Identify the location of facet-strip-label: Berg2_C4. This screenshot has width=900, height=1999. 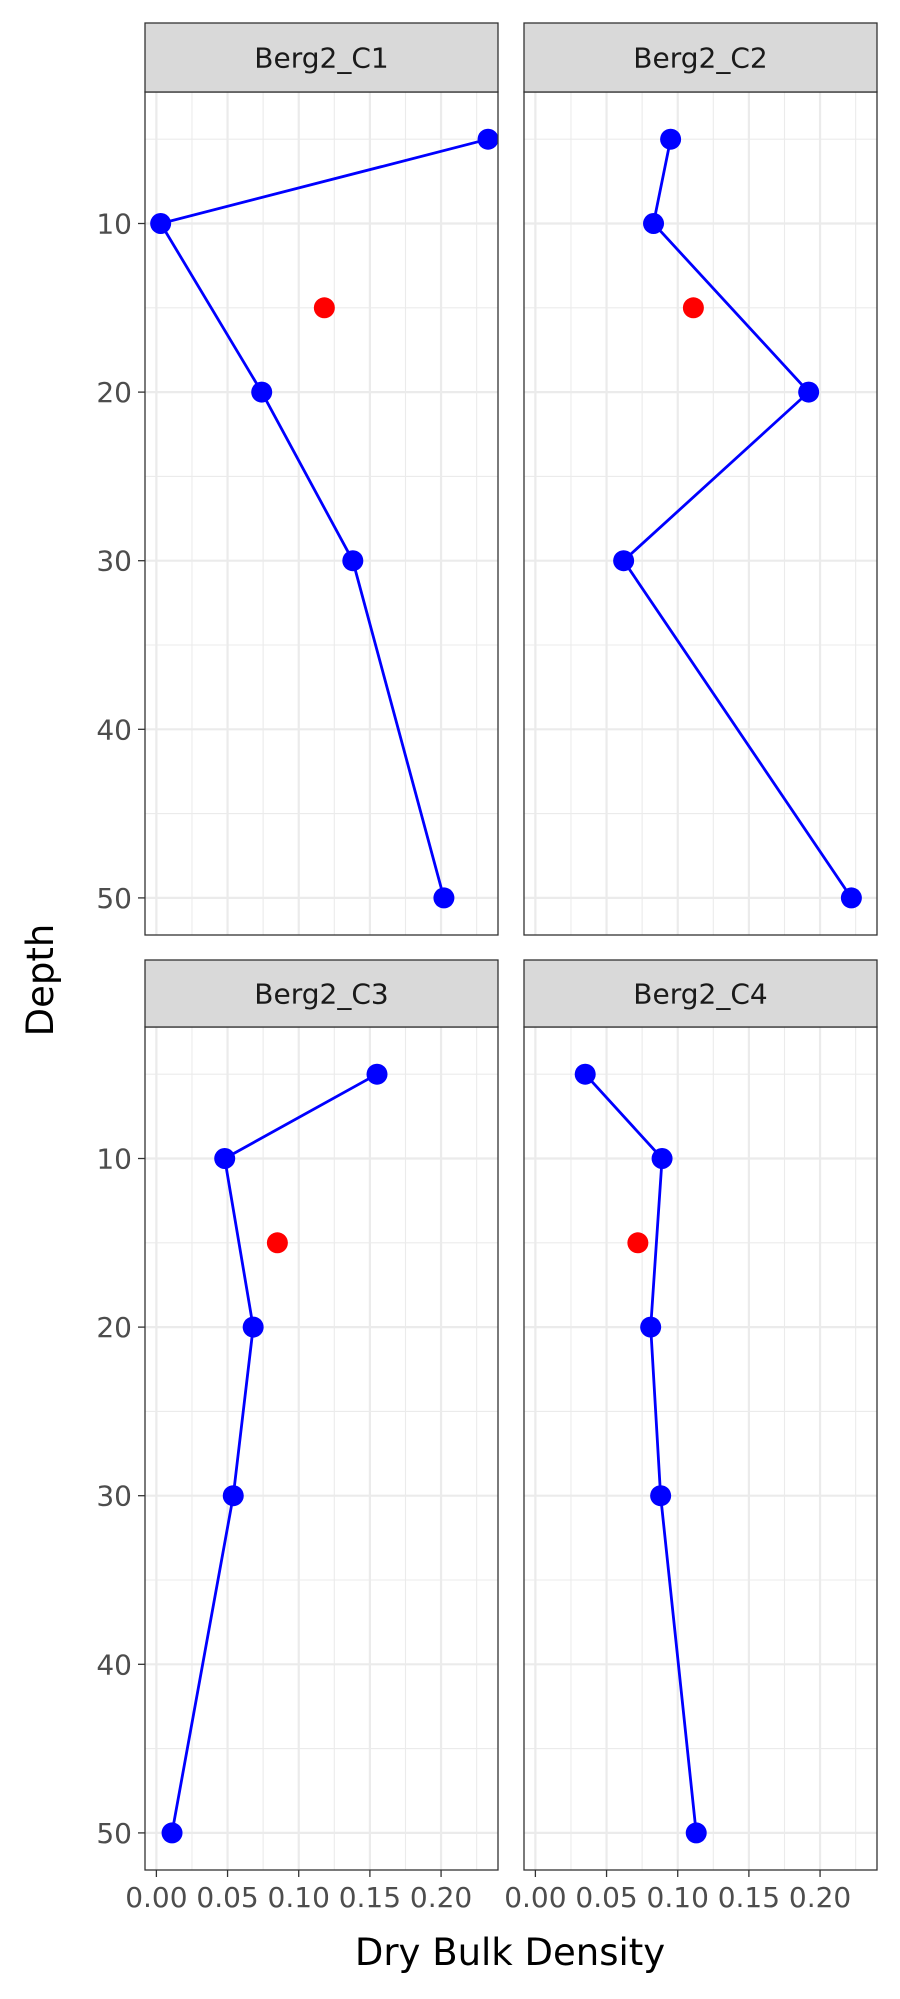
(700, 994).